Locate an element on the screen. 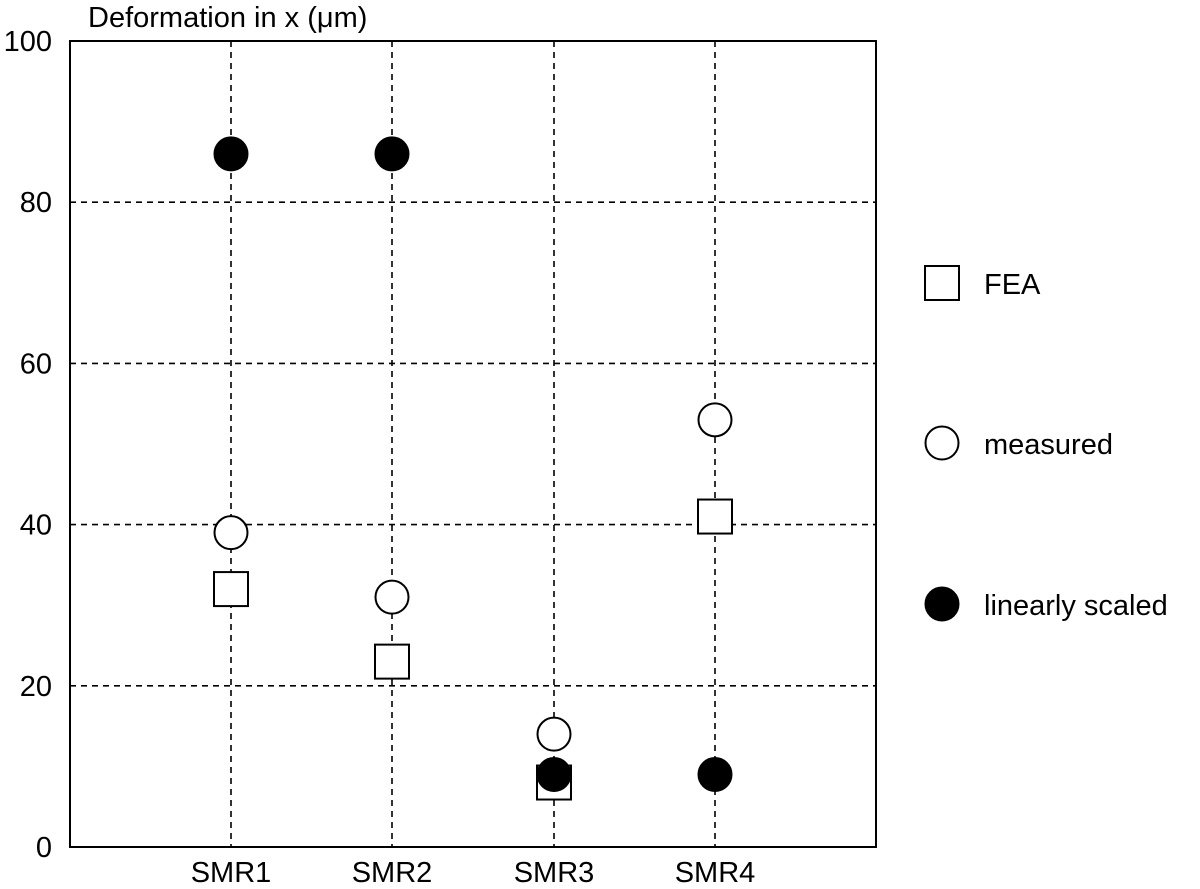 The width and height of the screenshot is (1200, 889). point-linearly-scaled-smr2 is located at coordinates (392, 154).